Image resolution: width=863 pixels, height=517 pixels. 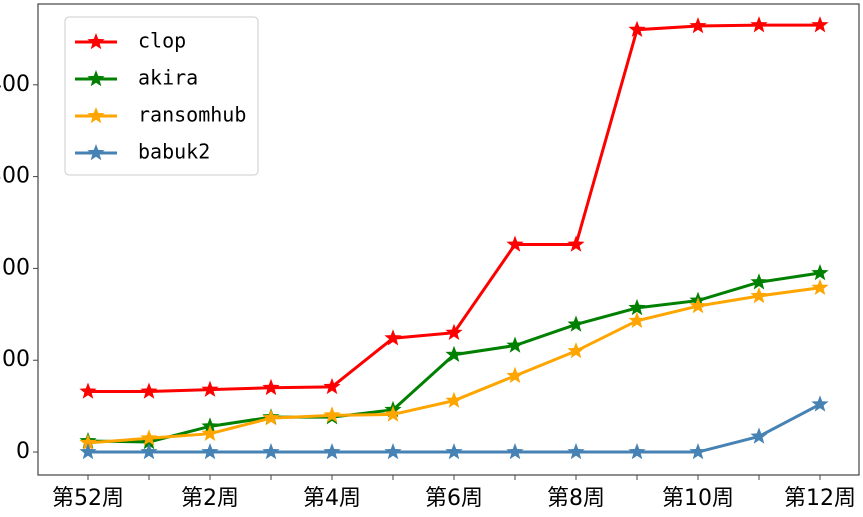 What do you see at coordinates (820, 498) in the screenshot?
I see `x-tick-label: 第12周` at bounding box center [820, 498].